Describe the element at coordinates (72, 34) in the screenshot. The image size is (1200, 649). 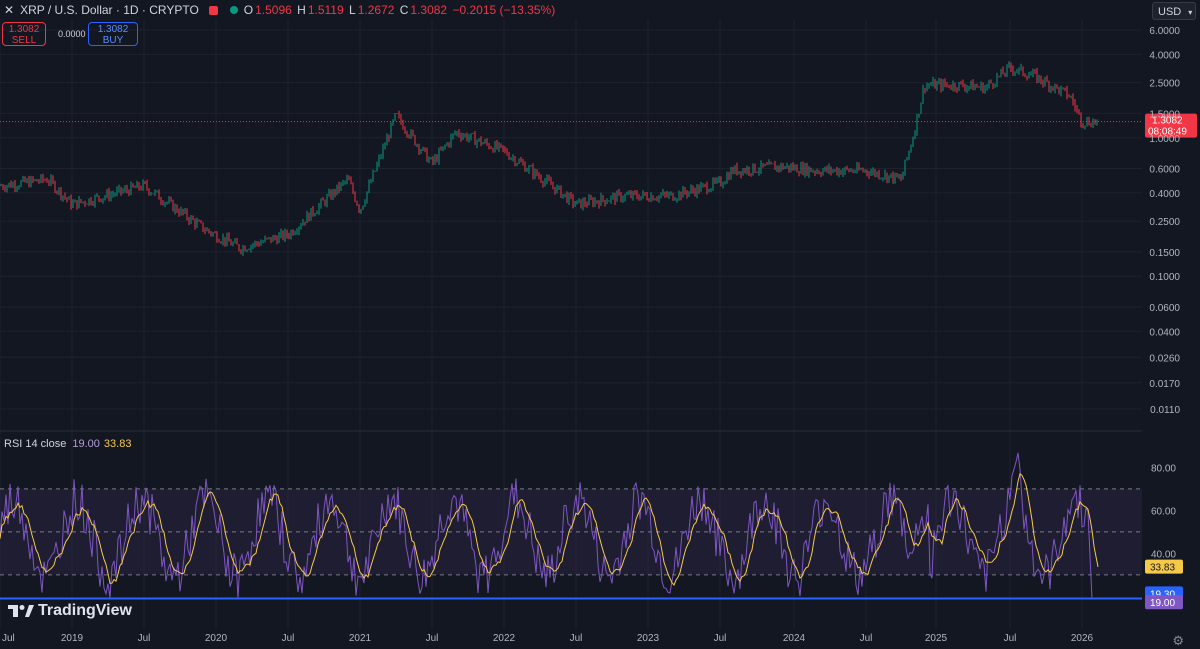
I see `spread-value: 0.0000` at that location.